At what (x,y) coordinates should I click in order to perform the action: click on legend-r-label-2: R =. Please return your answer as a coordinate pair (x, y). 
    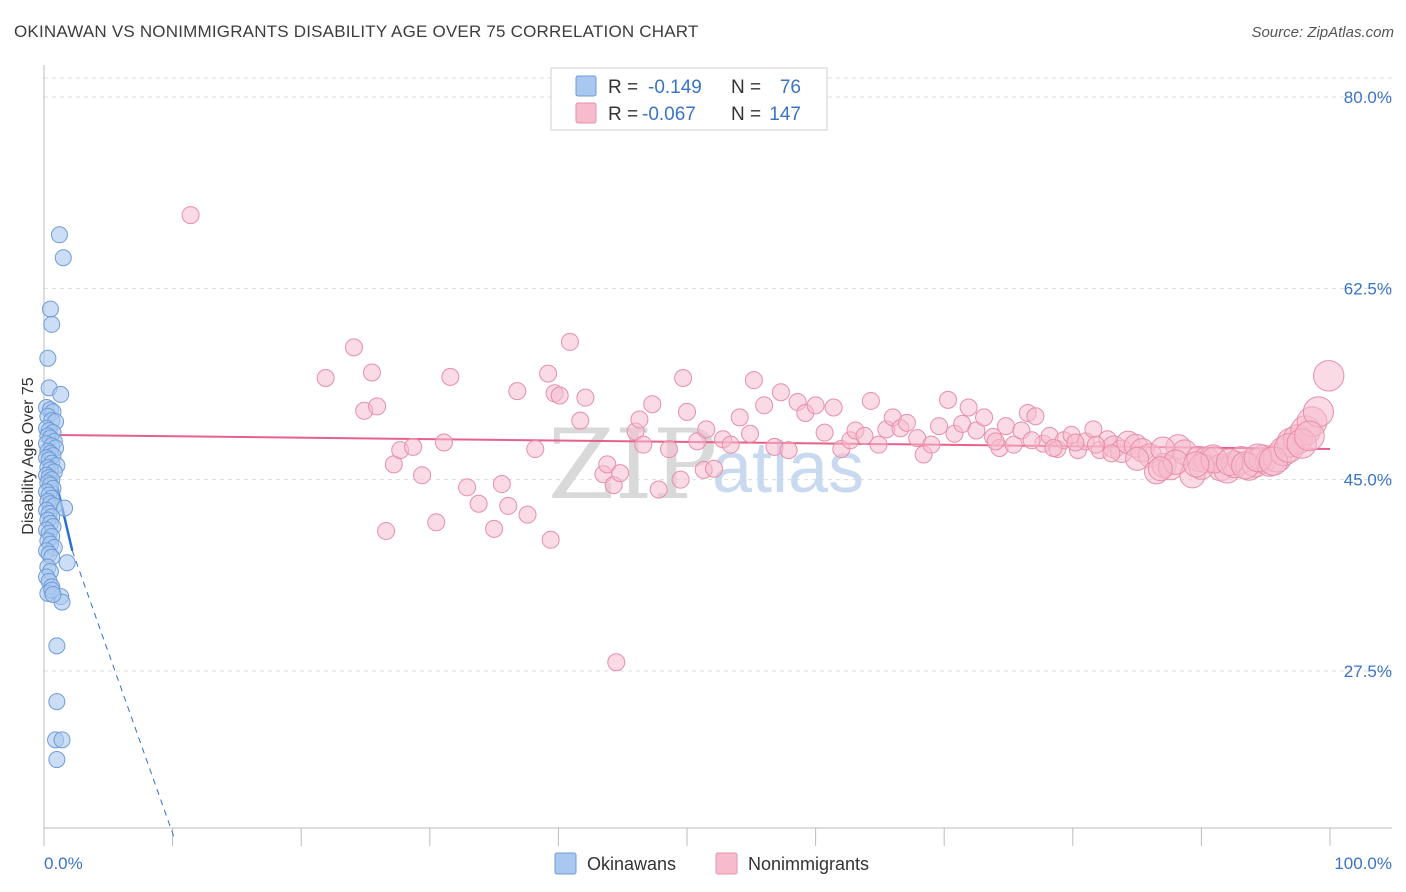
    Looking at the image, I should click on (623, 114).